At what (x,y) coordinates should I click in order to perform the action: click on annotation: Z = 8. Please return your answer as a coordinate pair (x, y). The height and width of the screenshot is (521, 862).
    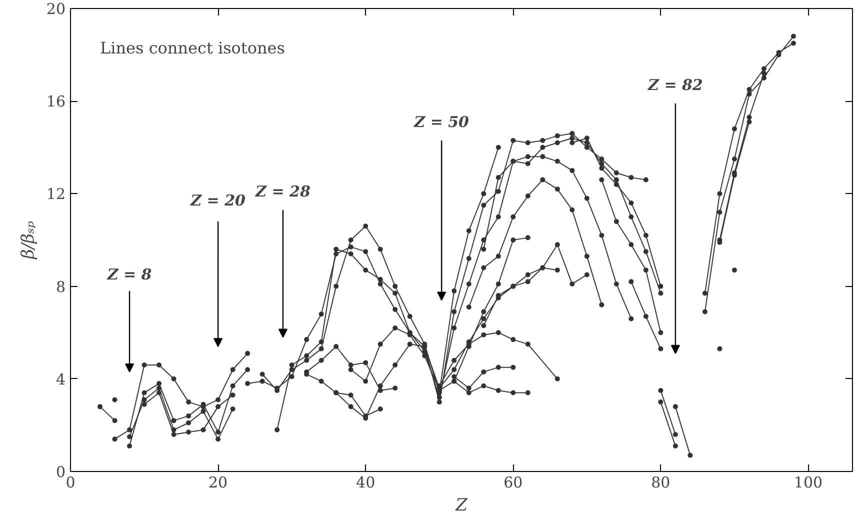
    Looking at the image, I should click on (129, 275).